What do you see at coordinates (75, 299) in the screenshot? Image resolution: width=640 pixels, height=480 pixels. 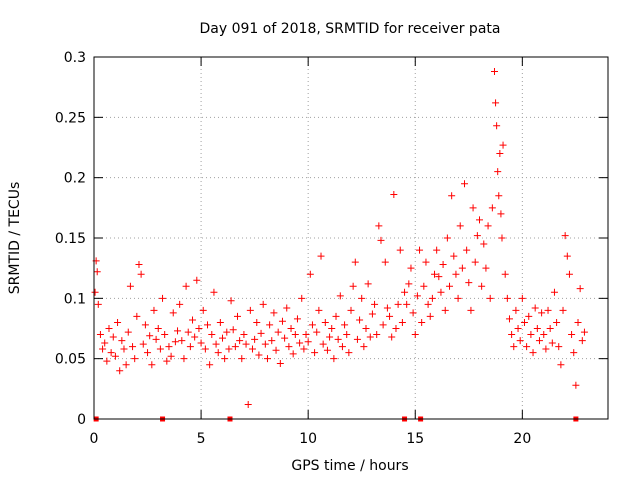 I see `y-tick-label: 0.1` at bounding box center [75, 299].